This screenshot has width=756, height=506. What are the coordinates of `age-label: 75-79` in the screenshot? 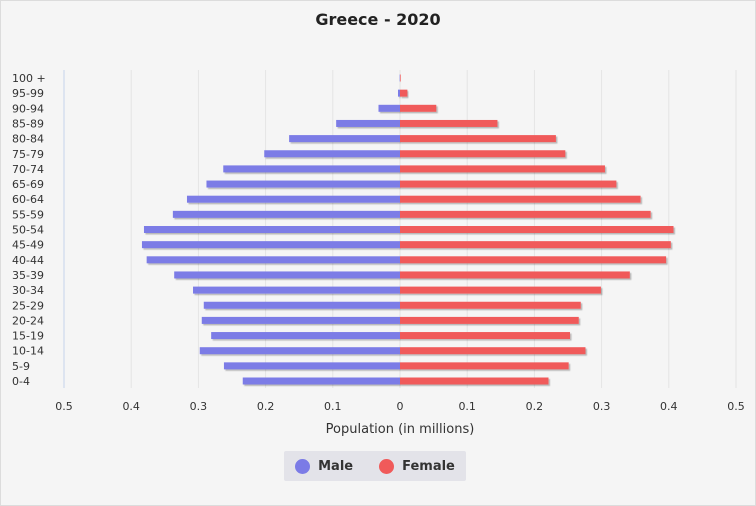 It's located at (28, 154).